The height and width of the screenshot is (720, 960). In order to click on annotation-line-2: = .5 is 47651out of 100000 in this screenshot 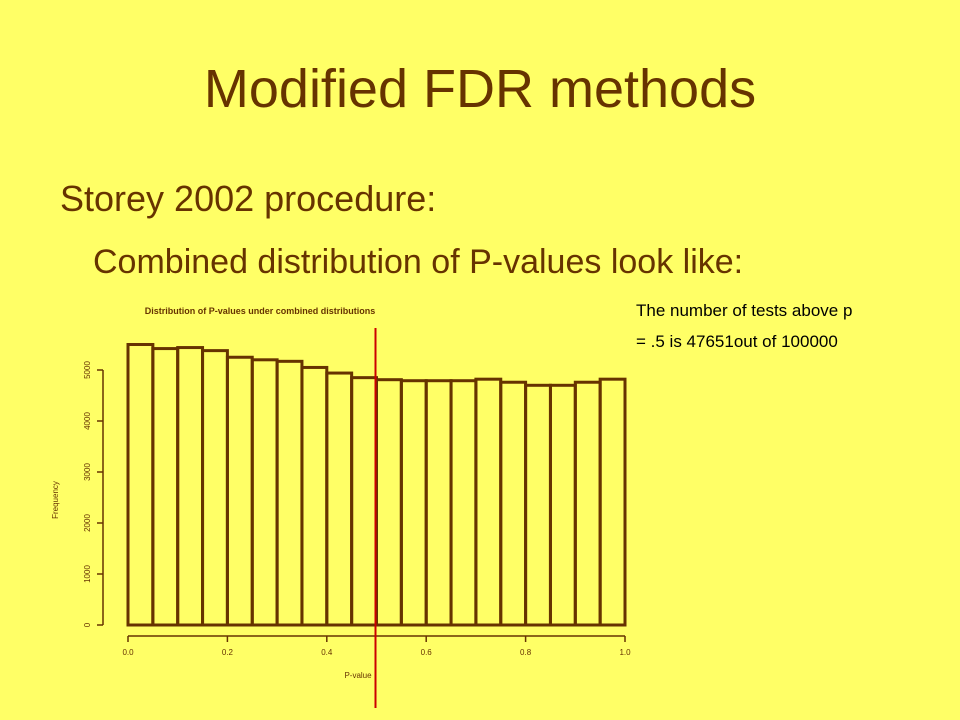, I will do `click(737, 341)`.